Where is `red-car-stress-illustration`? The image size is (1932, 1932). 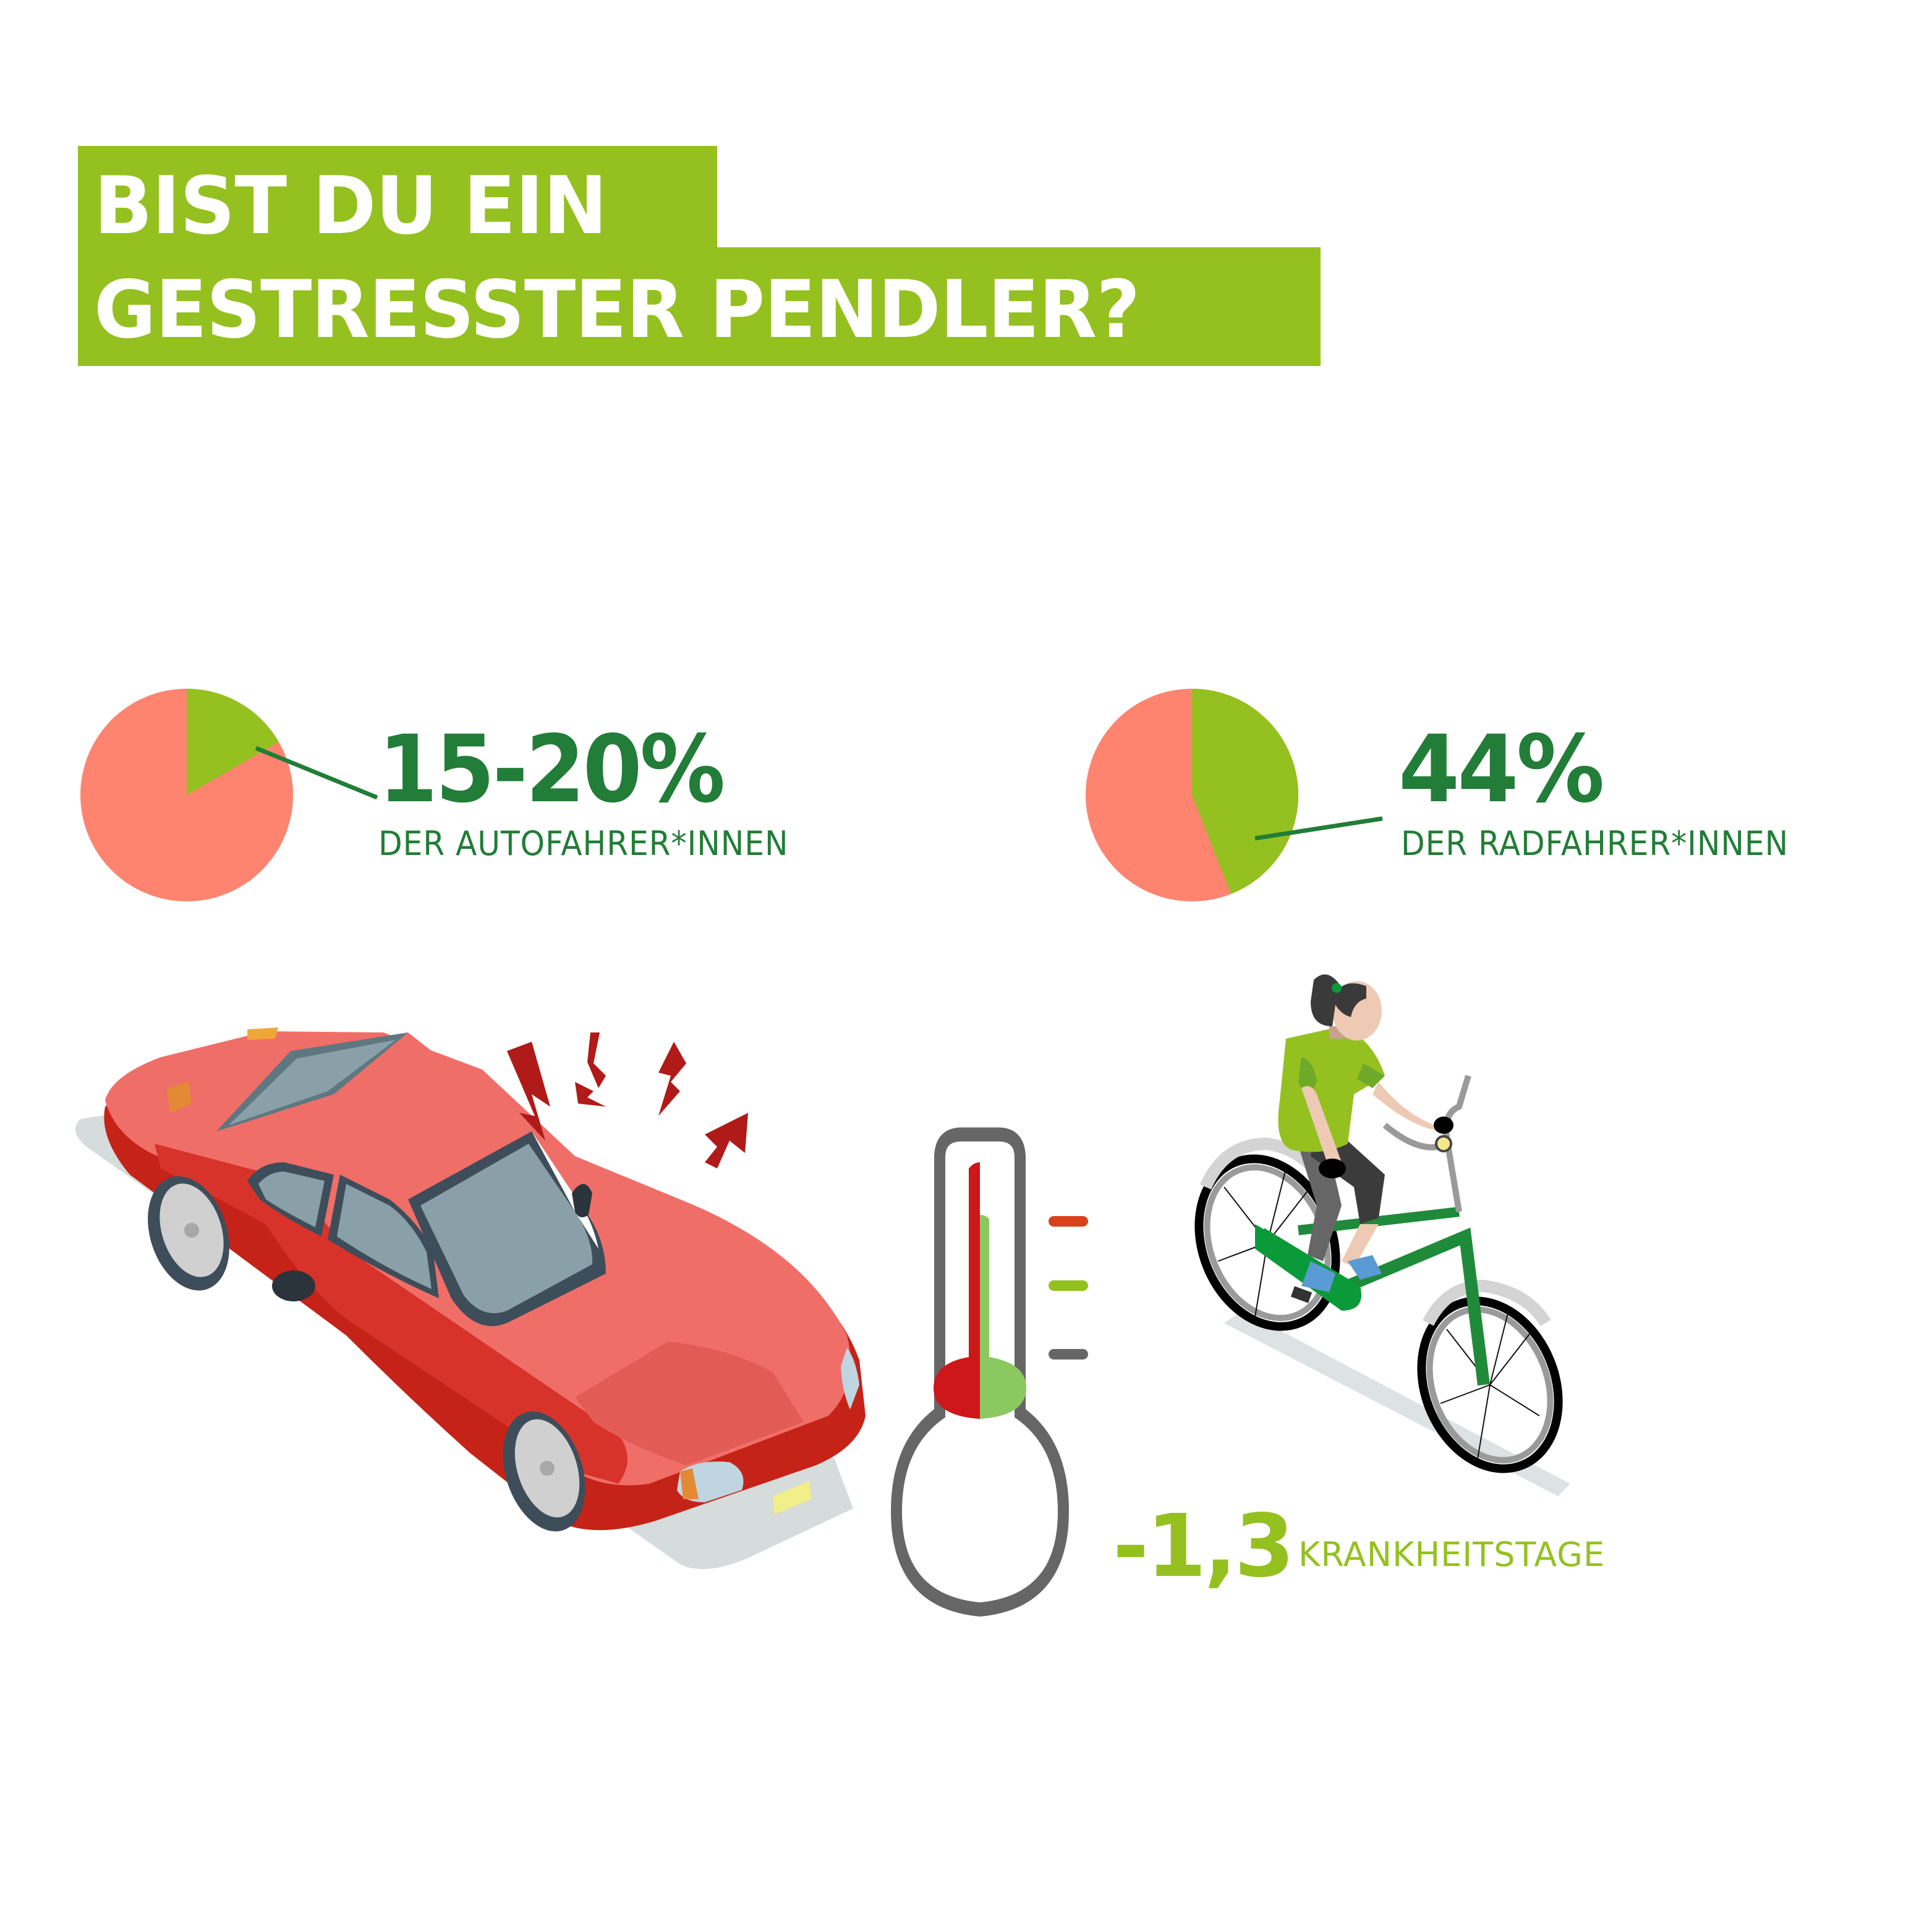
red-car-stress-illustration is located at coordinates (471, 1299).